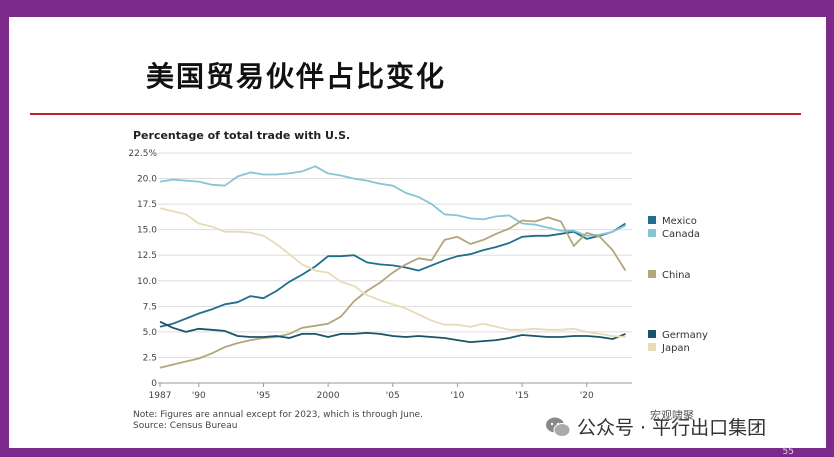 This screenshot has width=834, height=457. What do you see at coordinates (417, 452) in the screenshot?
I see `bottom-border-bar` at bounding box center [417, 452].